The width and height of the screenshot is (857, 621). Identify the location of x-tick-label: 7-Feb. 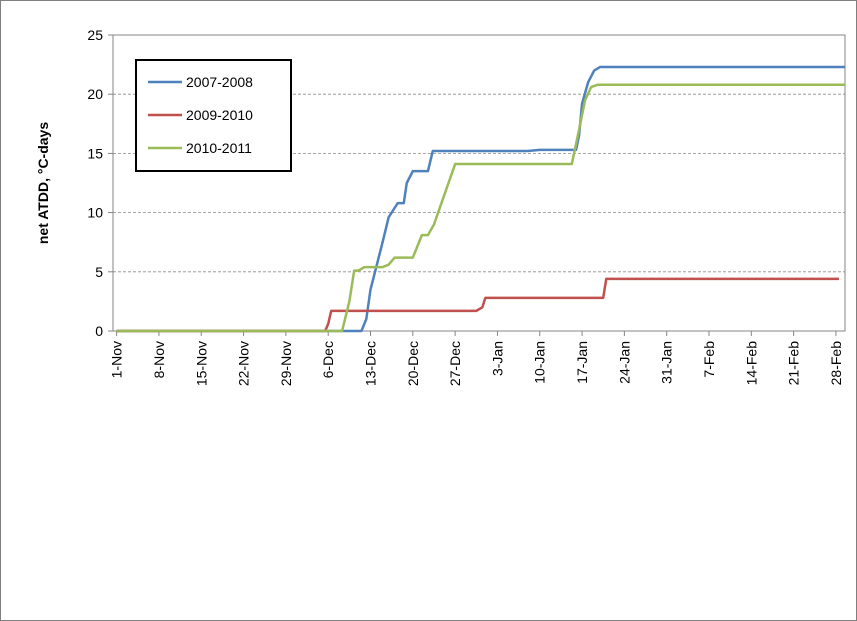
(709, 359).